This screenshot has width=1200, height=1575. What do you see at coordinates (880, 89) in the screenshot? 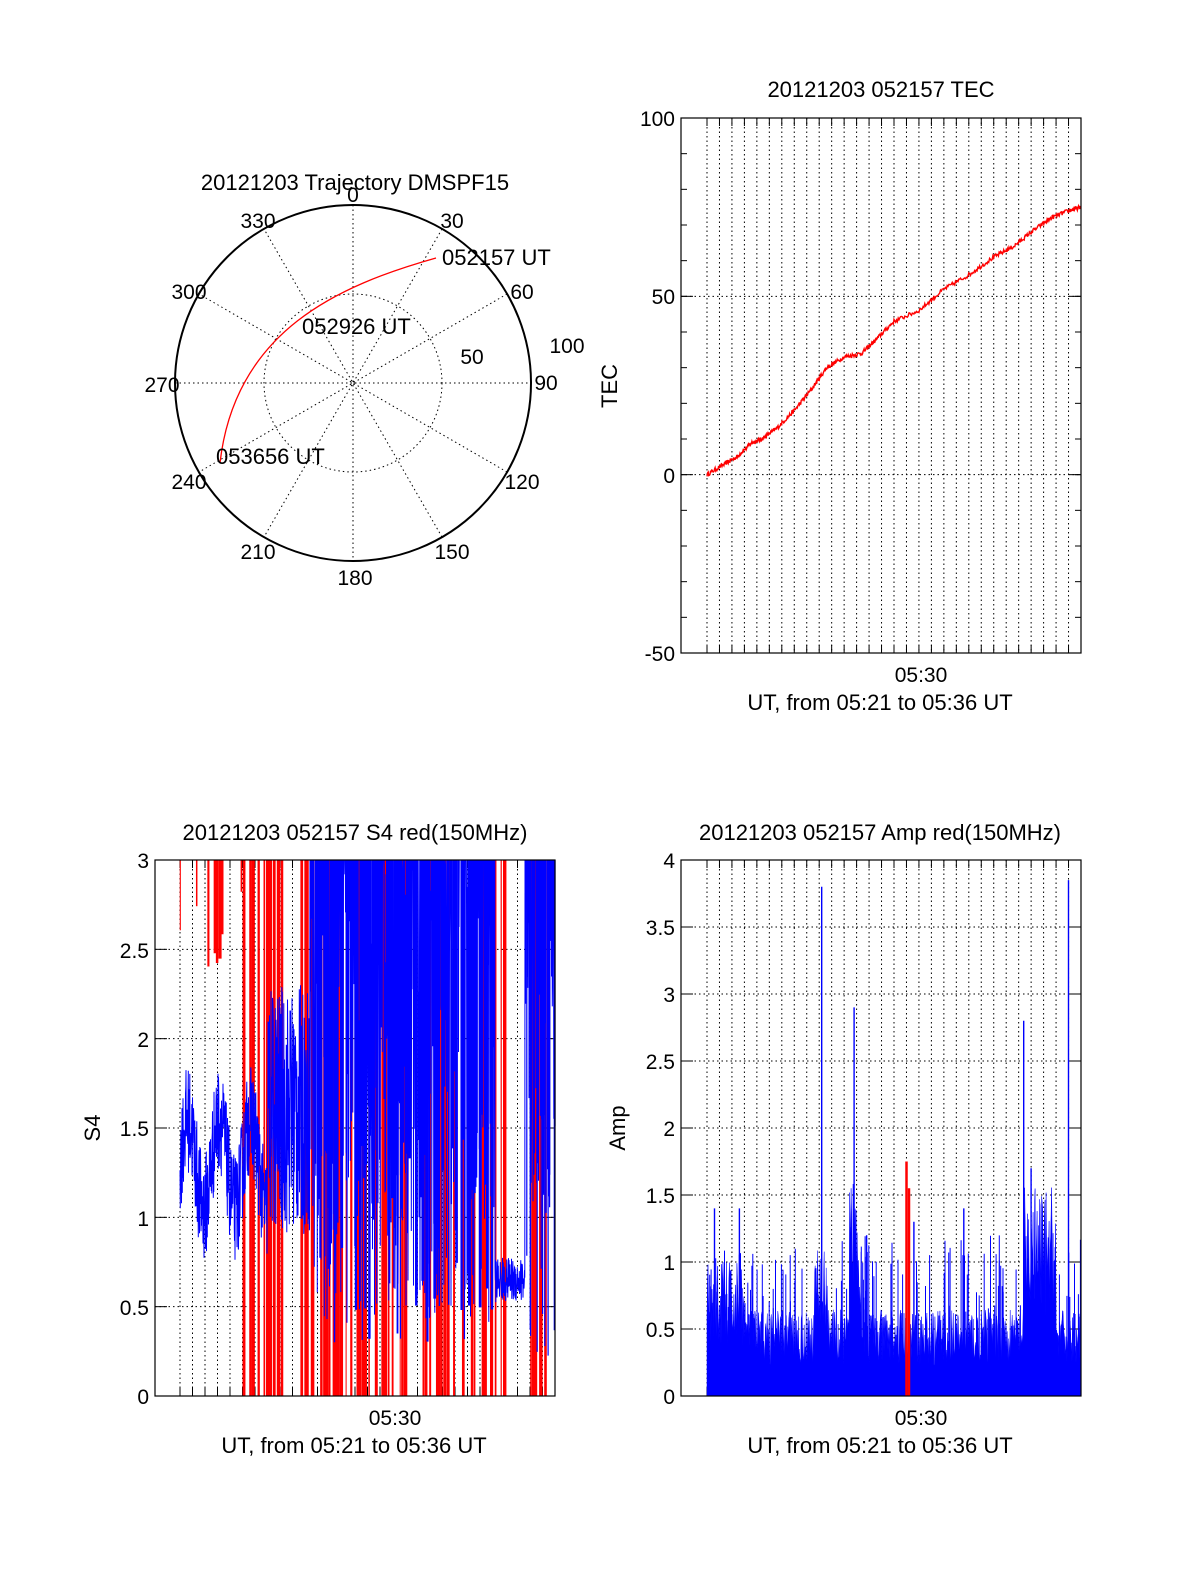
I see `tec-title: 20121203 052157 TEC` at bounding box center [880, 89].